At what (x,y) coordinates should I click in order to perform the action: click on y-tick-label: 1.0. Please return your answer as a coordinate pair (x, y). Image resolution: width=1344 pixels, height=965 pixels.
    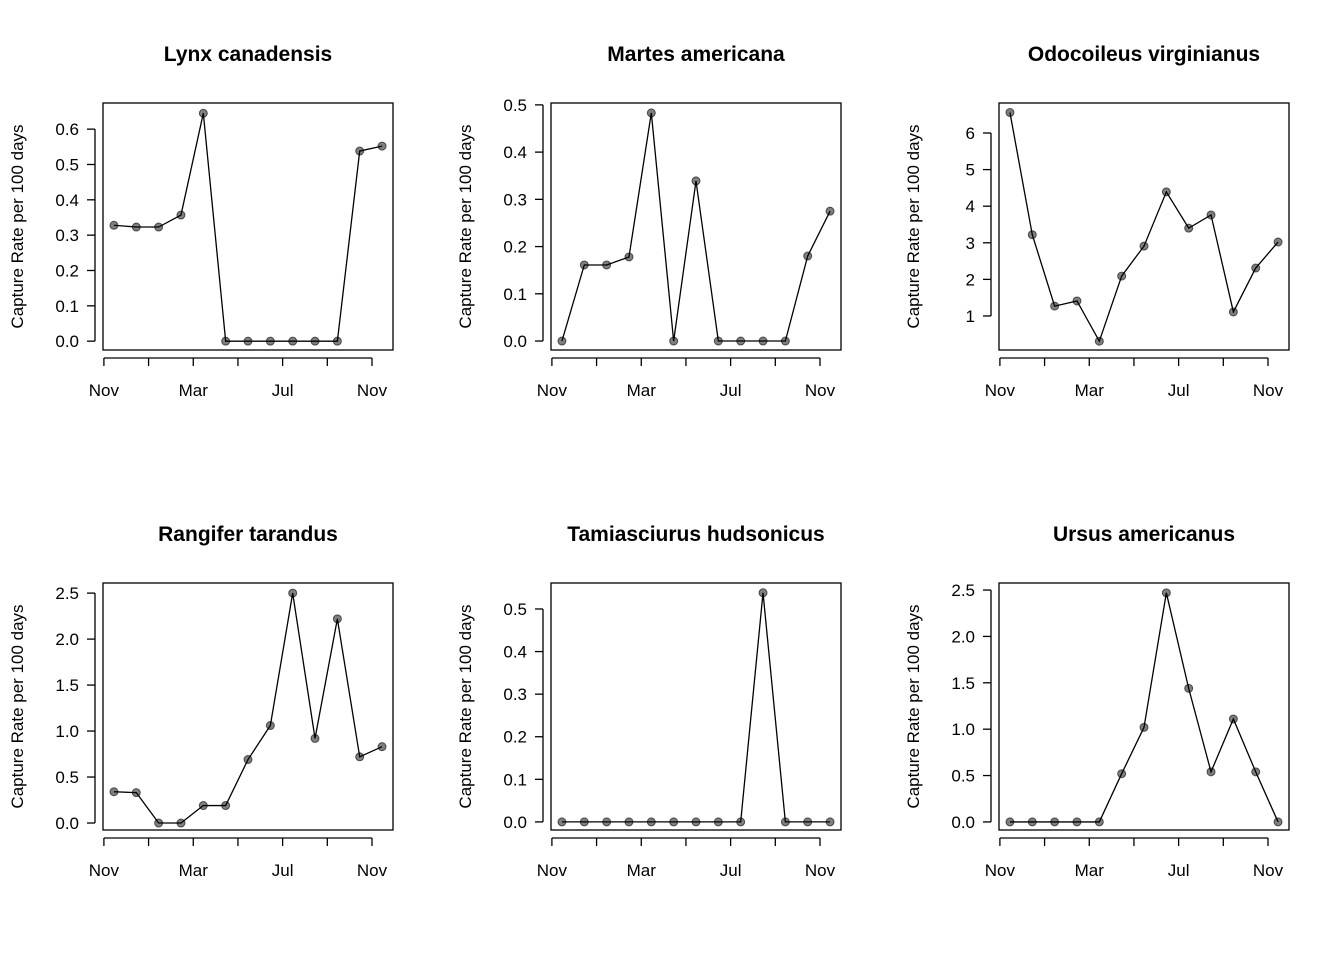
    Looking at the image, I should click on (67, 731).